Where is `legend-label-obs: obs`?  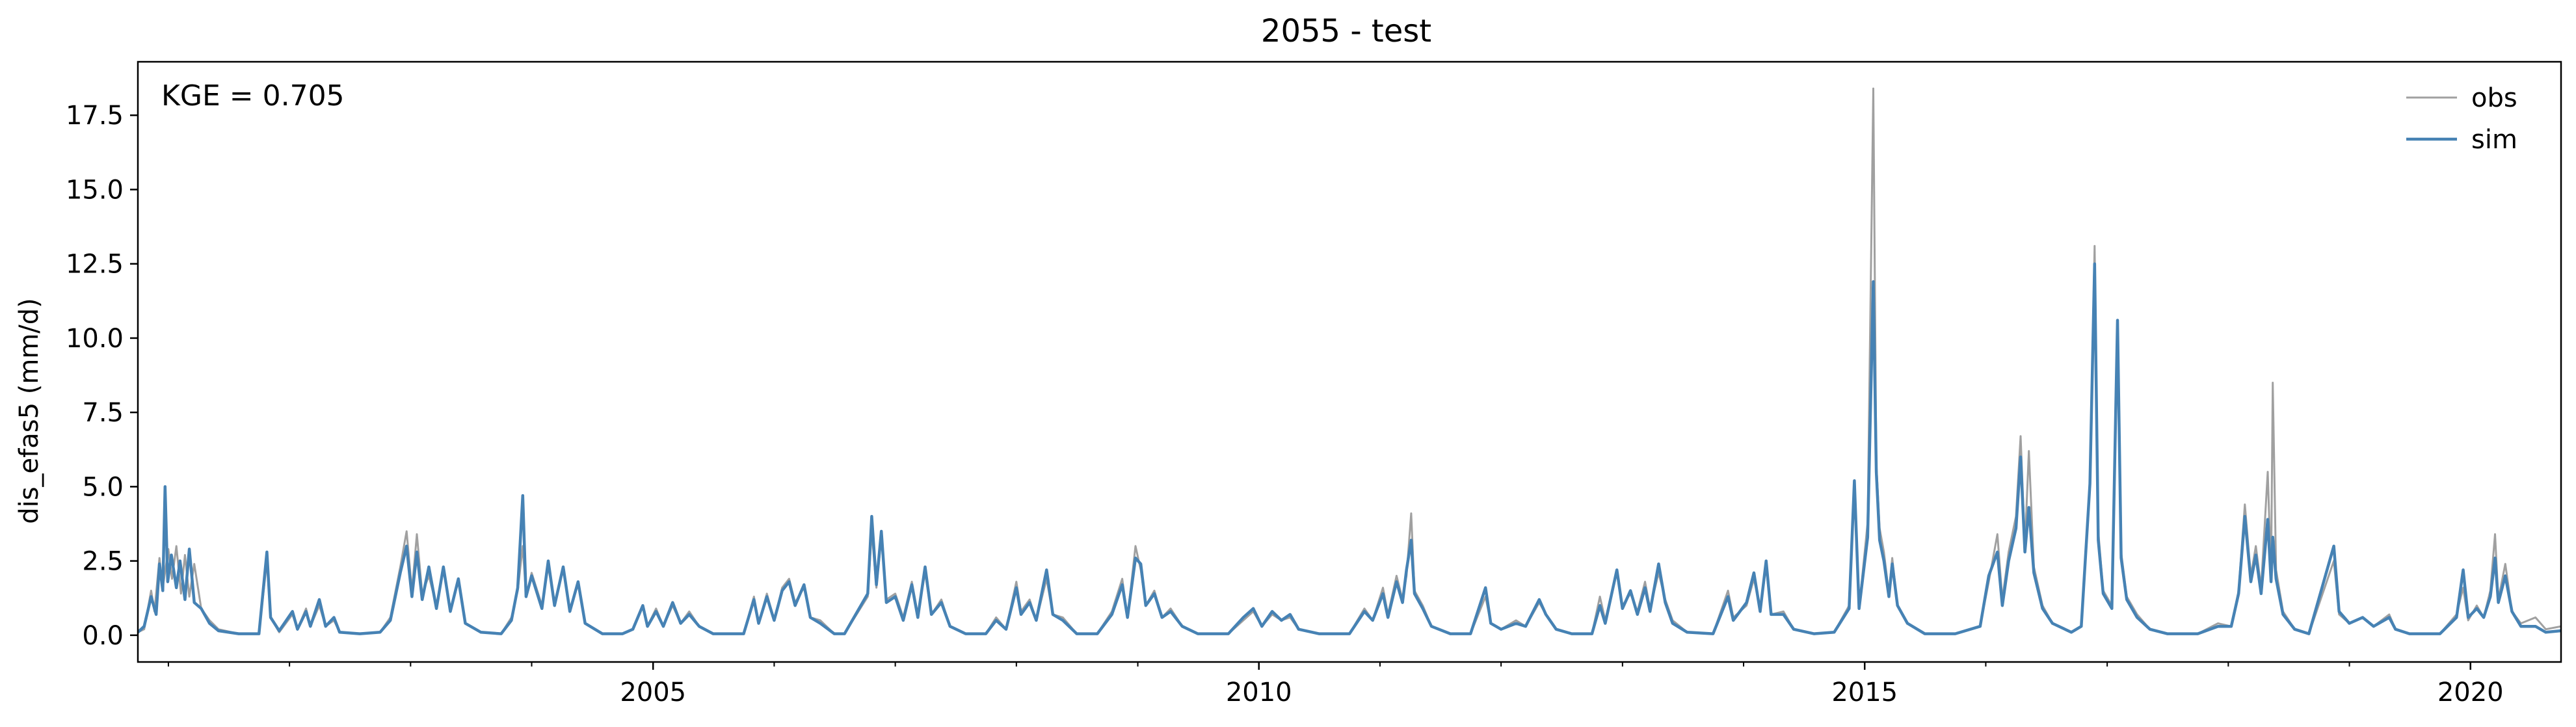 legend-label-obs: obs is located at coordinates (2494, 98).